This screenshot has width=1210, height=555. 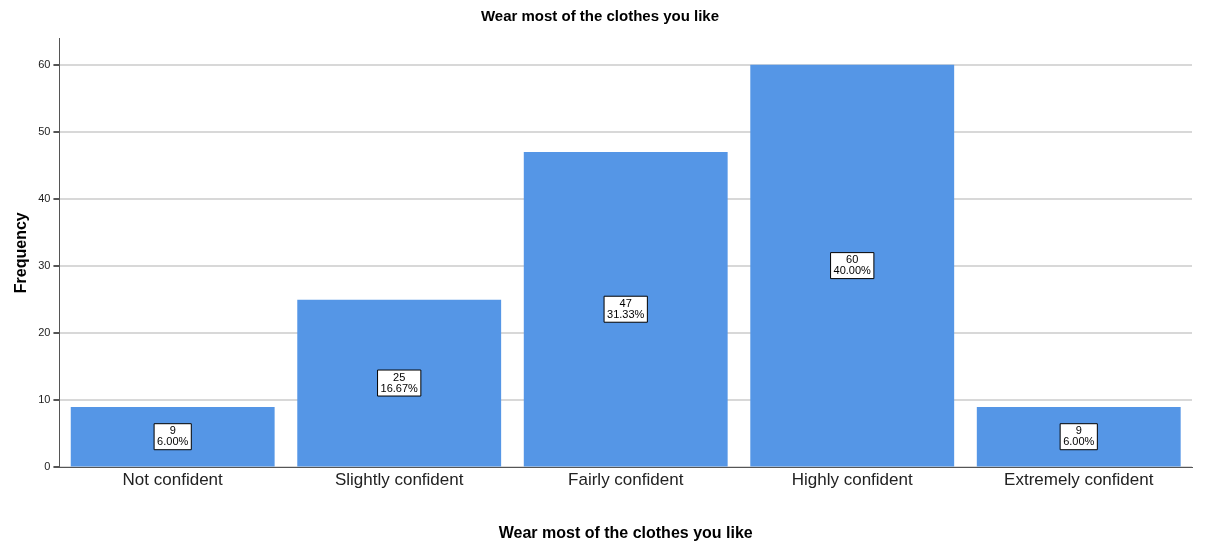 I want to click on x-tick-label: Fairly confident, so click(x=626, y=480).